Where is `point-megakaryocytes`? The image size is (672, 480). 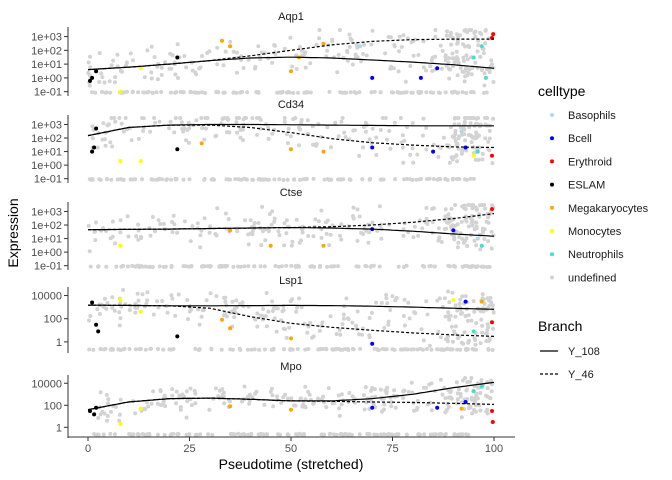 point-megakaryocytes is located at coordinates (291, 71).